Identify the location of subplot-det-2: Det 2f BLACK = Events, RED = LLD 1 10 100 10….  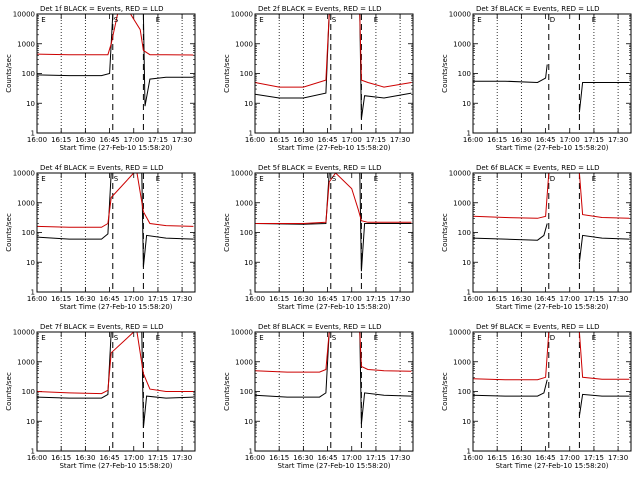
(318, 78).